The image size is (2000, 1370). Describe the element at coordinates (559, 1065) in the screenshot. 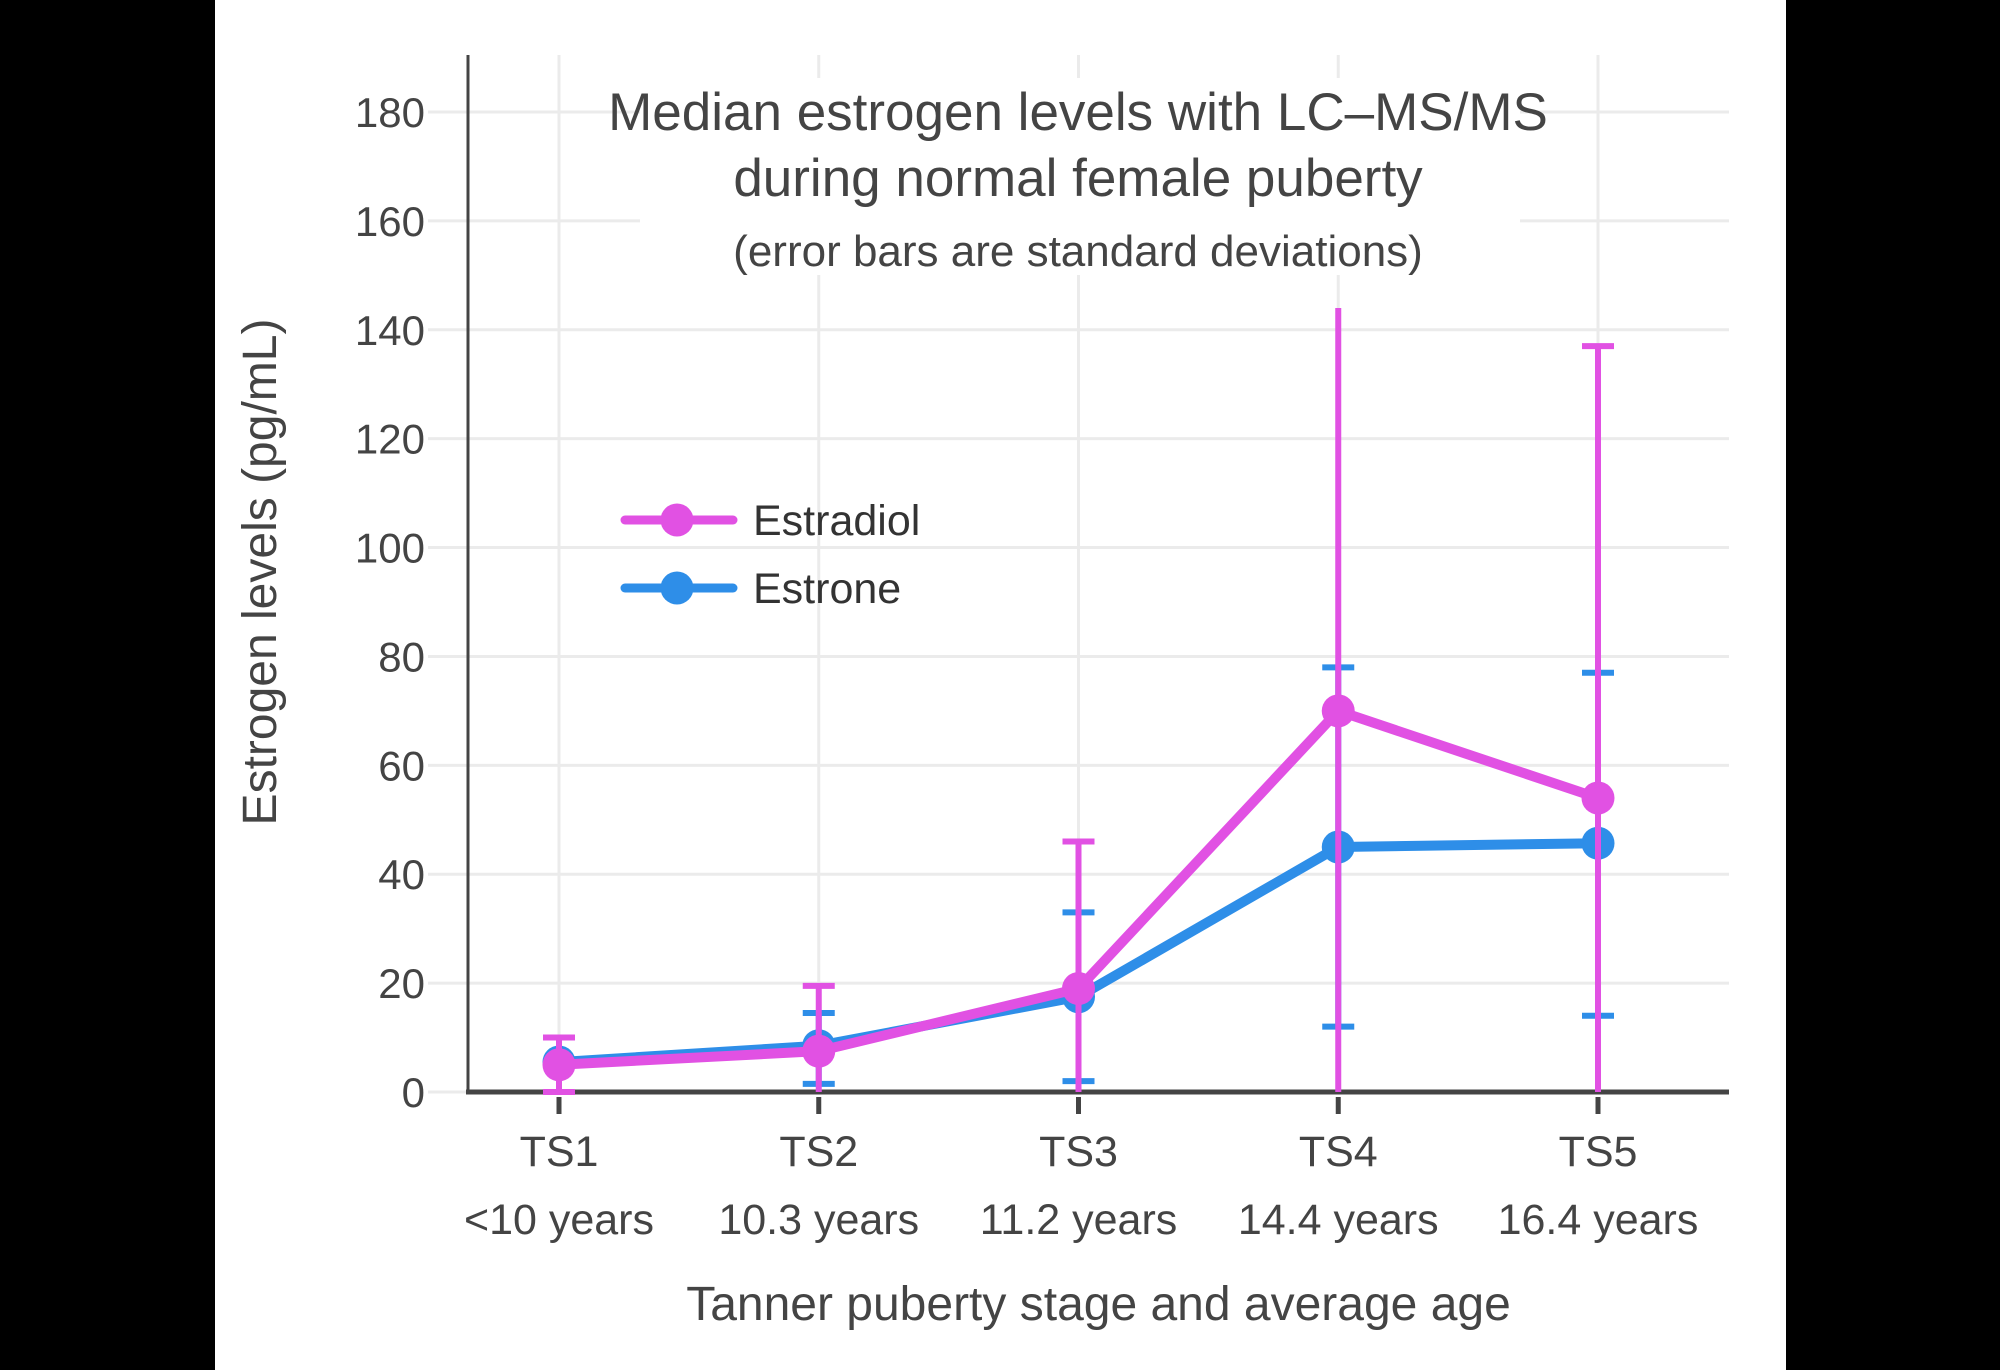

I see `estradiol-point-TS1` at that location.